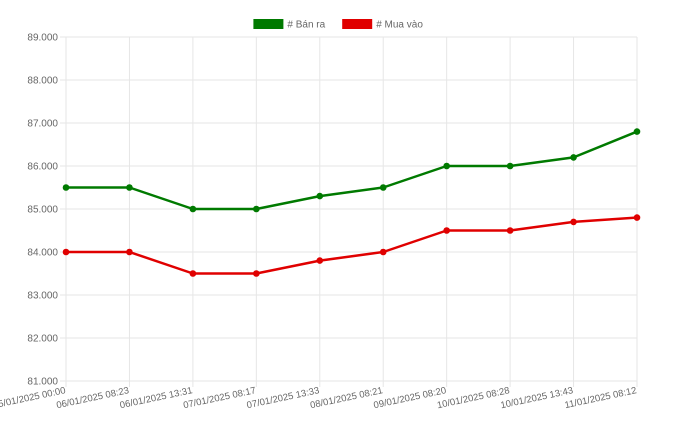 This screenshot has width=680, height=426. Describe the element at coordinates (346, 398) in the screenshot. I see `x-tick-label: 08/01/2025 08:21` at that location.